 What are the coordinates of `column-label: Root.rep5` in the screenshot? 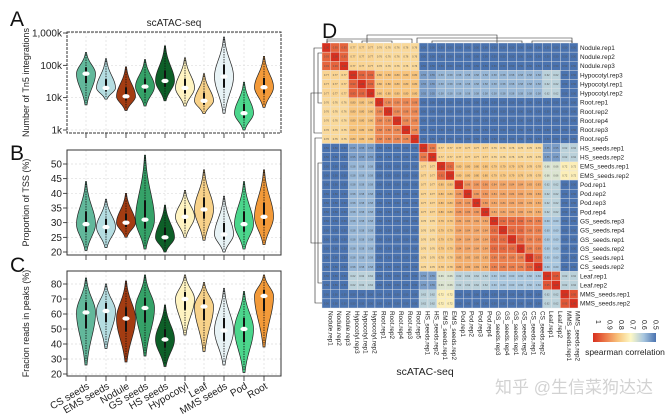 It's located at (418, 325).